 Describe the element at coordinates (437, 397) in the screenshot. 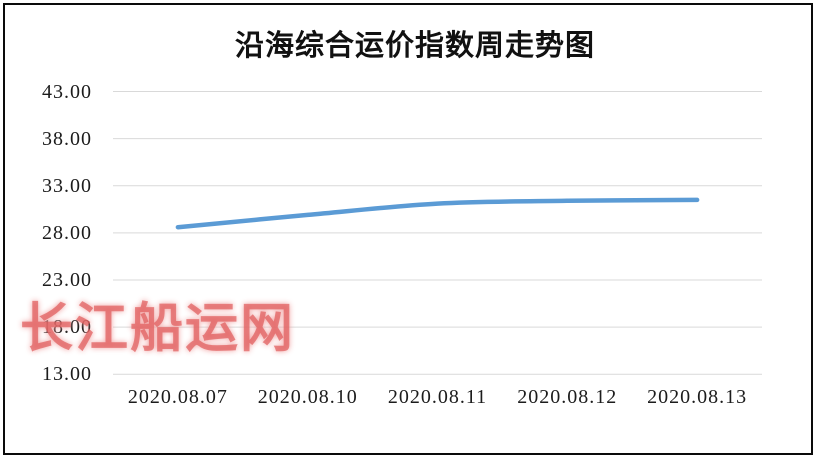

I see `x-tick-label: 2020.08.11` at that location.